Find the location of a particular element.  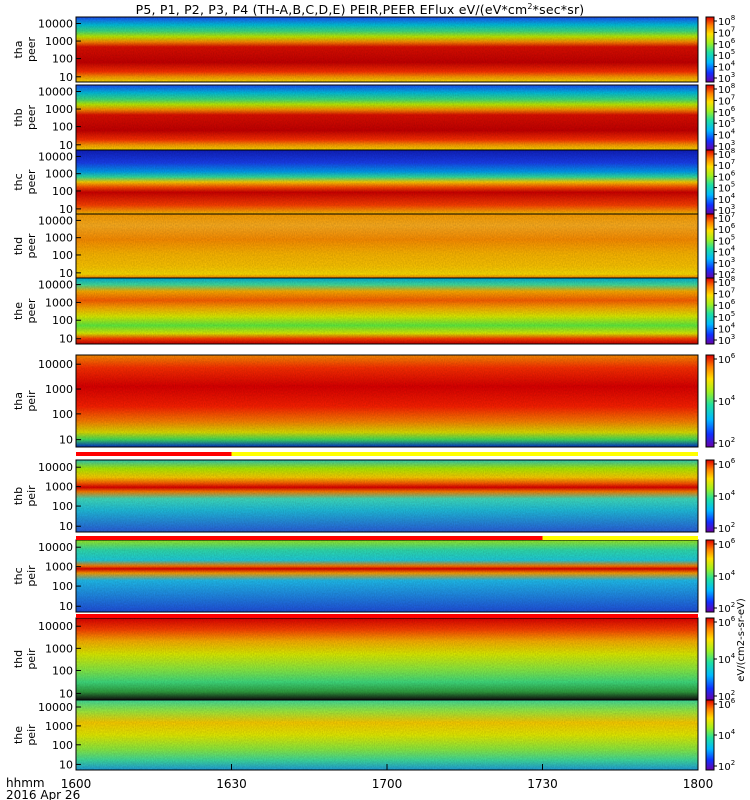

panel-label: thcpeer is located at coordinates (25, 182).